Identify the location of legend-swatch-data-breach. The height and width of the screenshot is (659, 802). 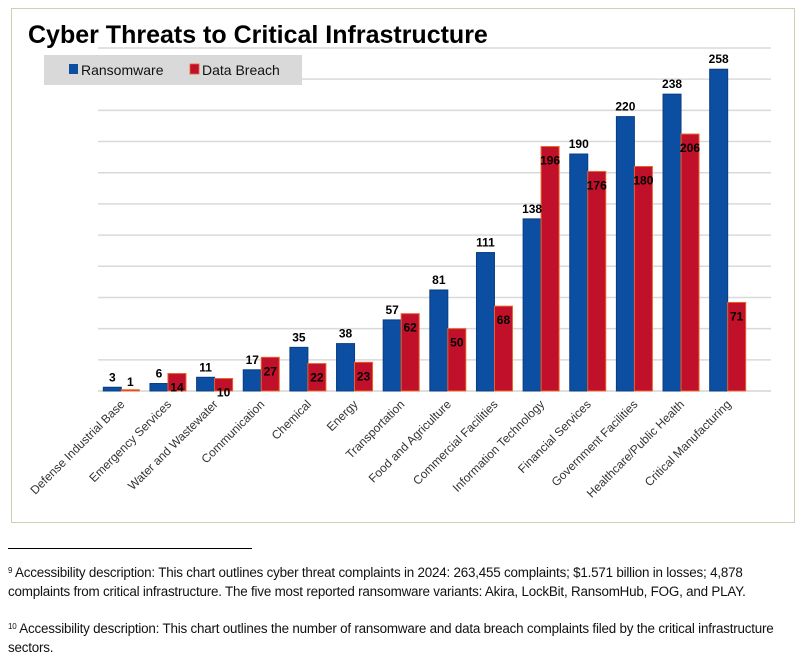
(194, 69).